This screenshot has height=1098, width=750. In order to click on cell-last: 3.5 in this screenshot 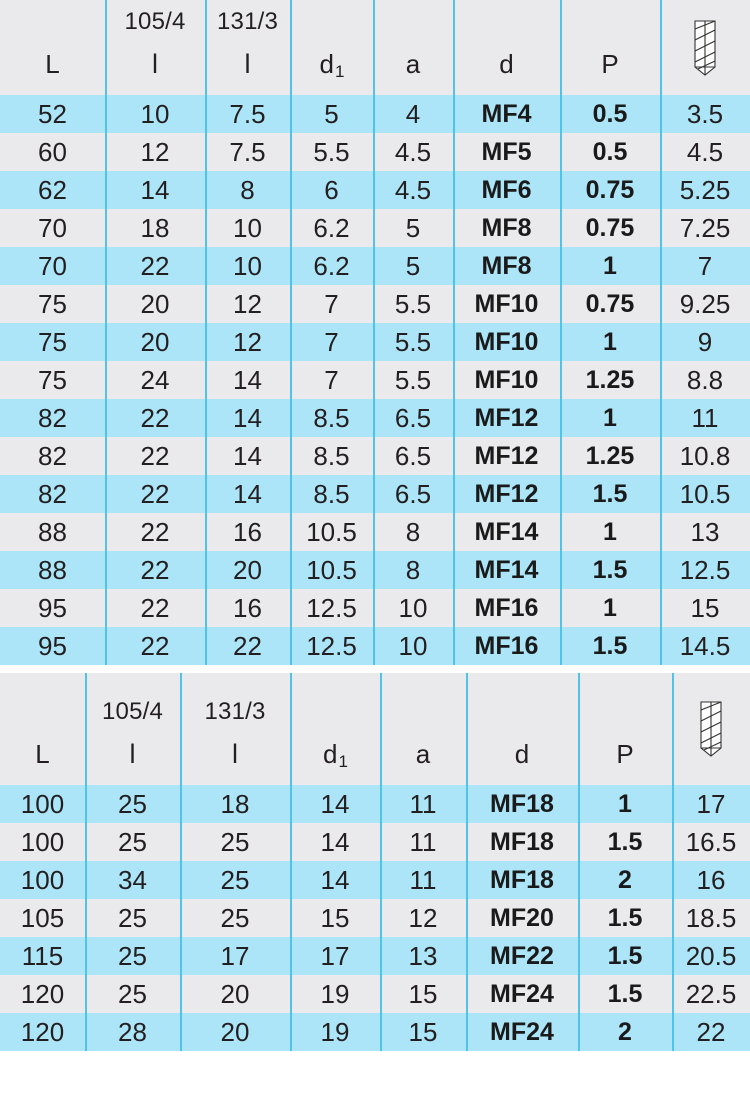, I will do `click(705, 114)`.